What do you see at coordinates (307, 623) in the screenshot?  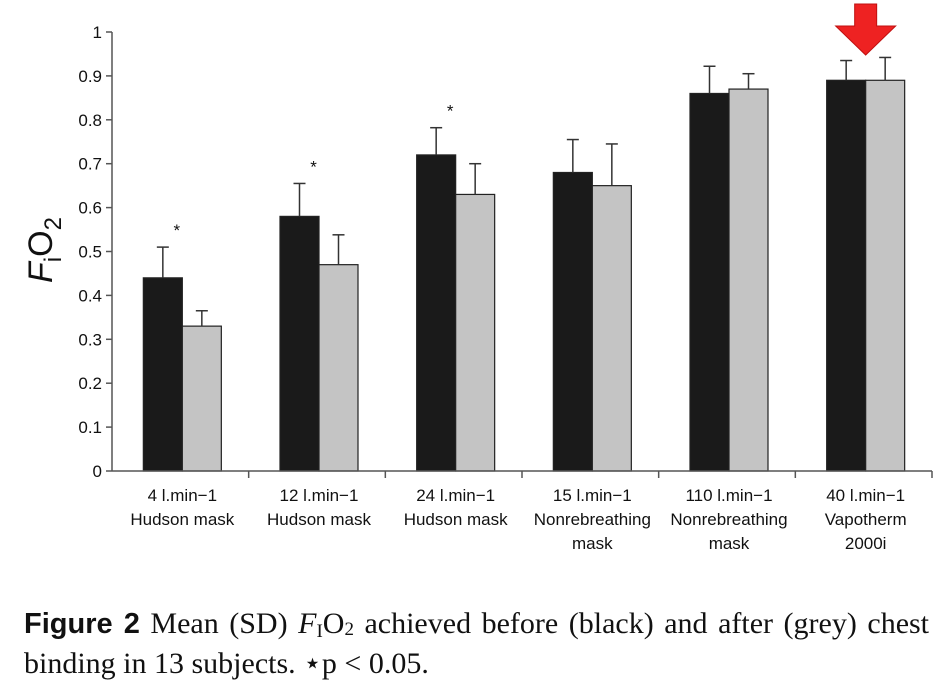 I see `caption-f: F` at bounding box center [307, 623].